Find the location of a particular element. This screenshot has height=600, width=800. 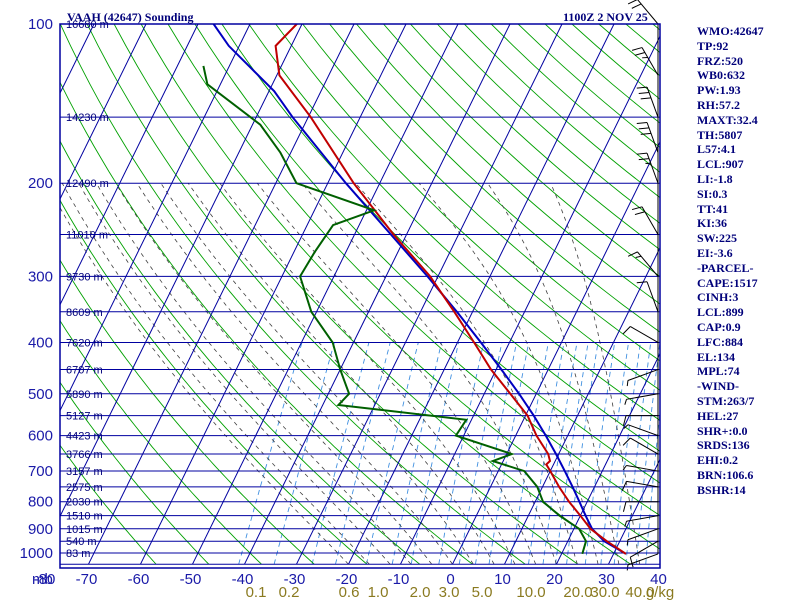

height-label: 11010 m is located at coordinates (87, 236).